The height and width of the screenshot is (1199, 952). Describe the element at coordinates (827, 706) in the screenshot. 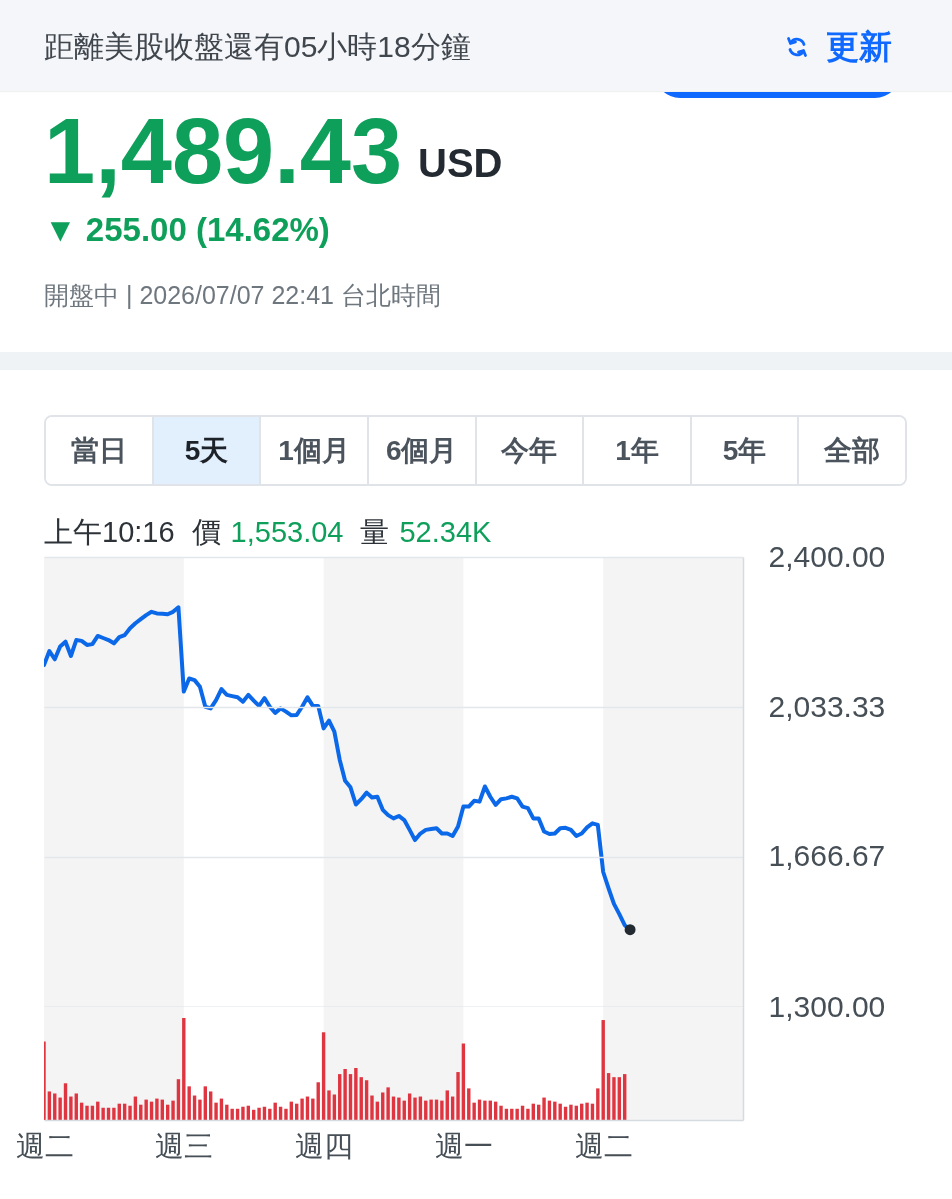

I see `y-tick-label: 2,033.33` at that location.